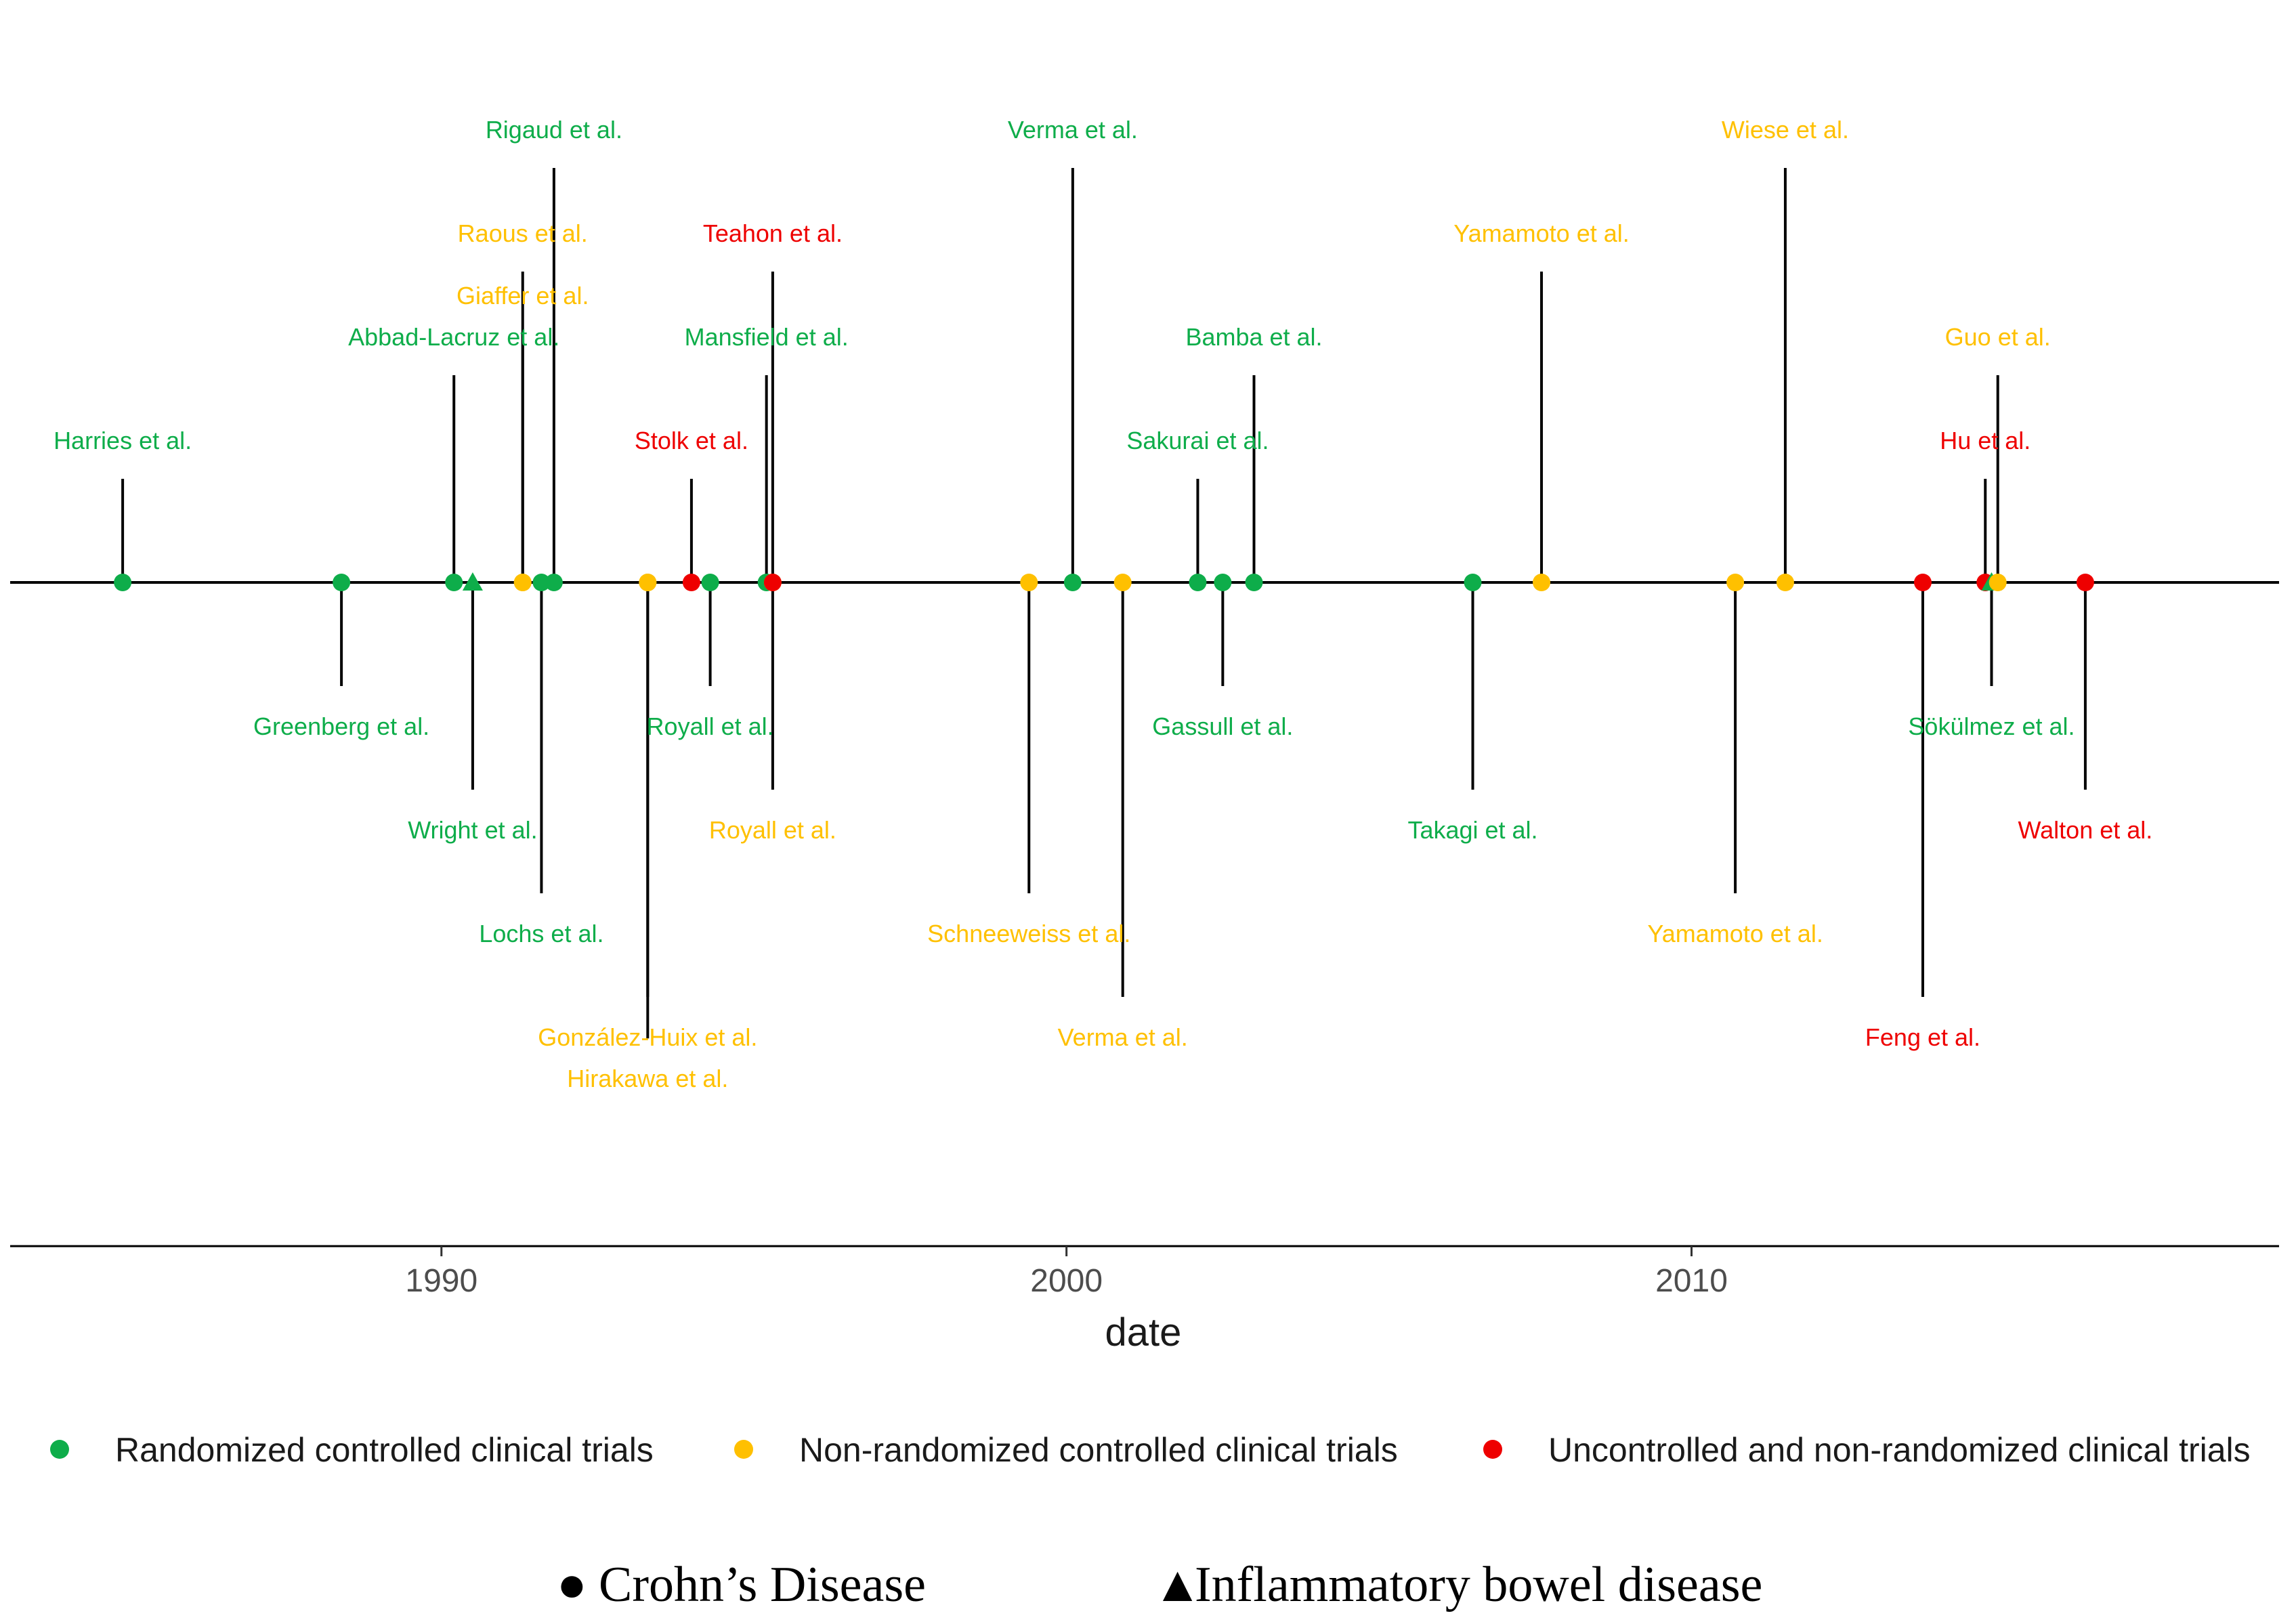  I want to click on label-verma-et-al-16: Verma et al., so click(1073, 130).